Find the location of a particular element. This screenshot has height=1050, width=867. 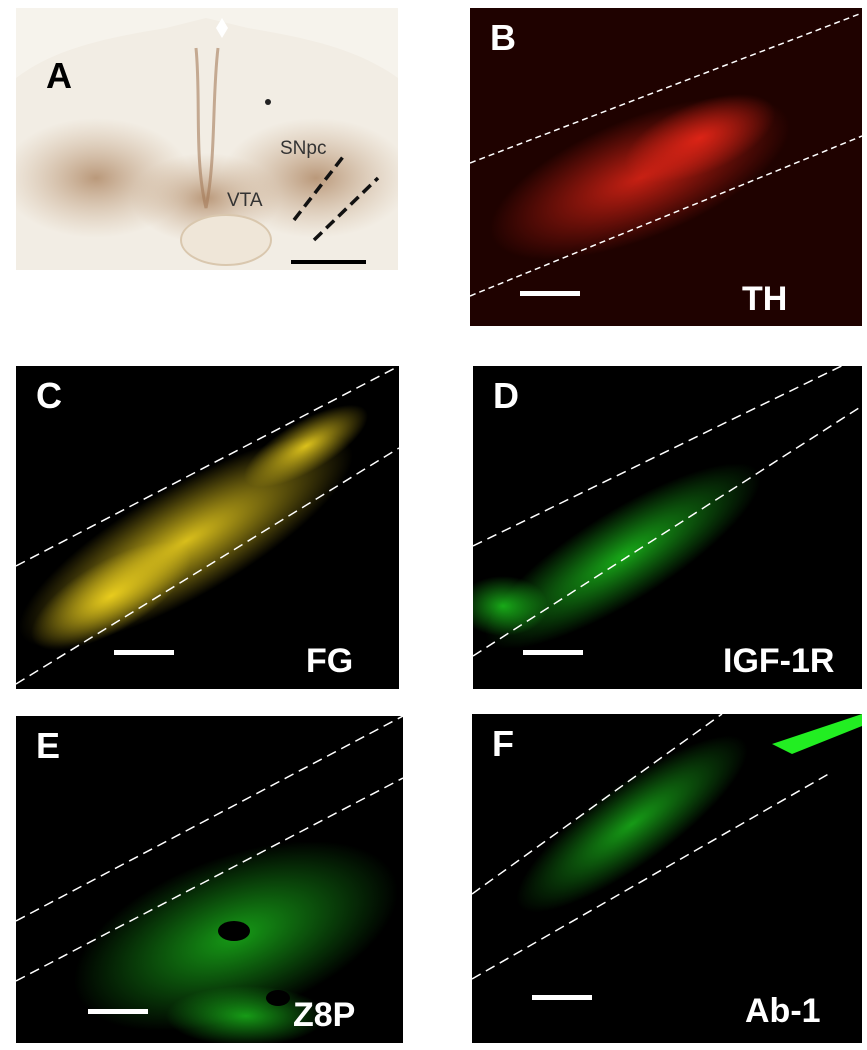

panel-b-th-fluorescence: B TH is located at coordinates (666, 167).